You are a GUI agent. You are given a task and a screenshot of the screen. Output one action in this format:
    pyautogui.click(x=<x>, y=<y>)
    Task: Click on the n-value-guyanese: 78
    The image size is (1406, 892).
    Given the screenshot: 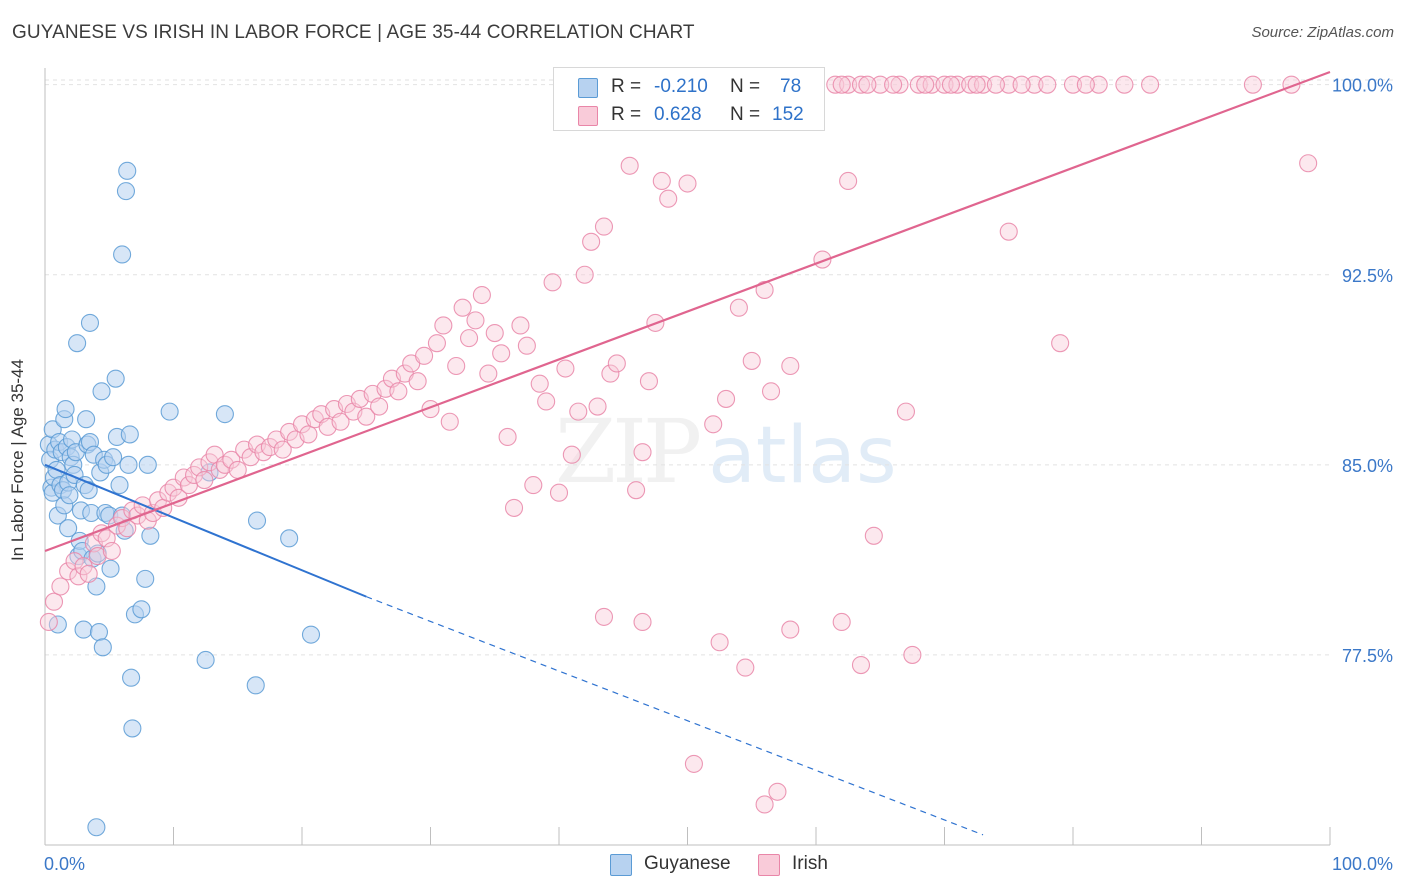 What is the action you would take?
    pyautogui.click(x=791, y=86)
    